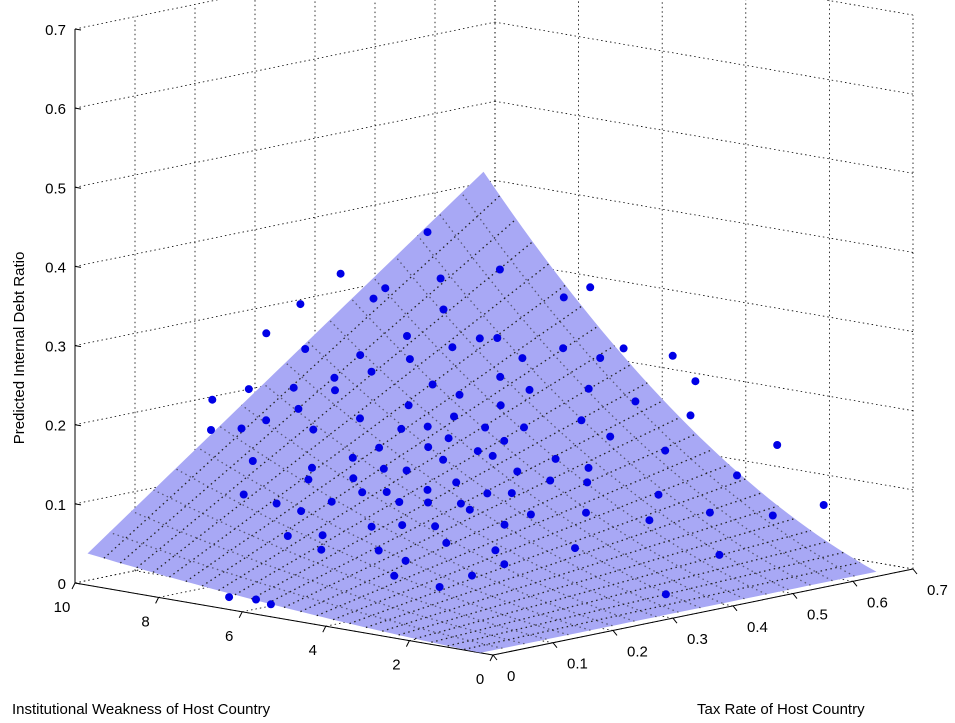  I want to click on z-tick-label: 0.3, so click(55, 347).